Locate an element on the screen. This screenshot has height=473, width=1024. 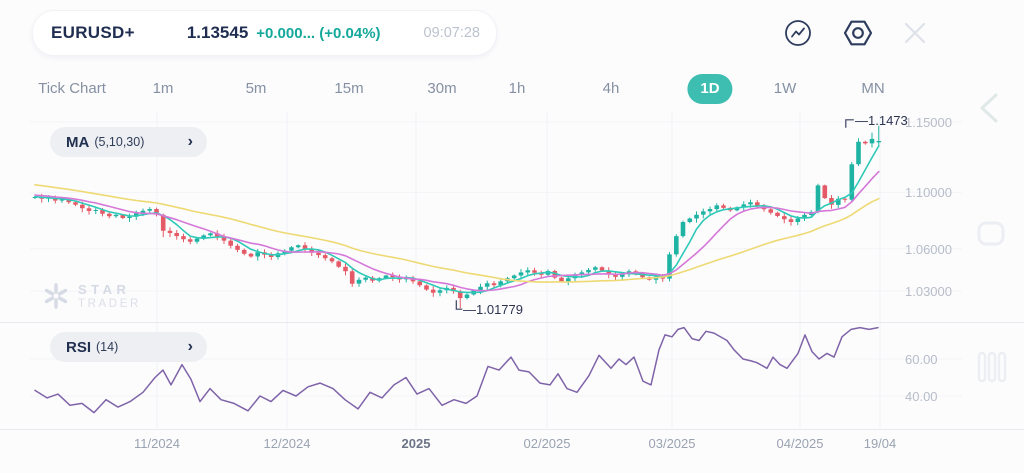
timeframe-tick-chart: Tick Chart is located at coordinates (72, 89).